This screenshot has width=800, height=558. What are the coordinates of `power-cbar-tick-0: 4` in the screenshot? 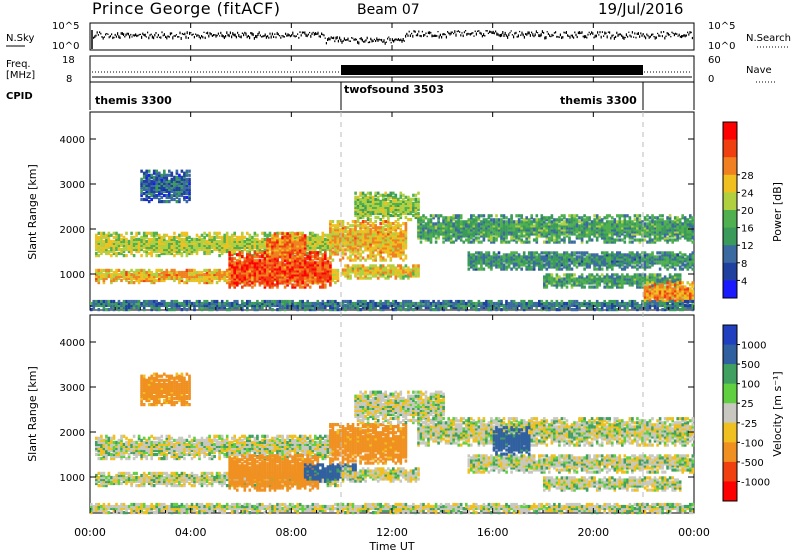 It's located at (744, 281).